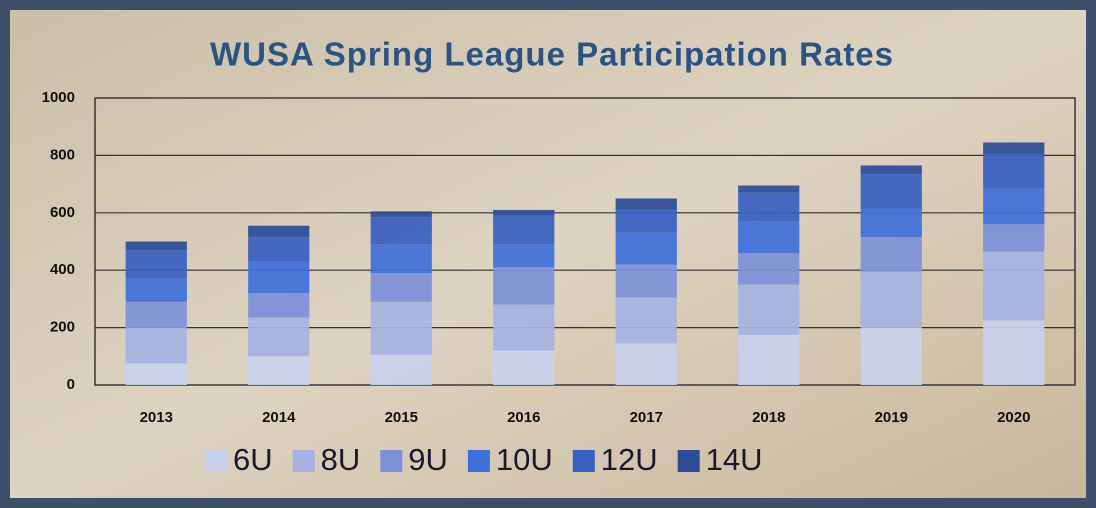 The width and height of the screenshot is (1096, 508). Describe the element at coordinates (1013, 417) in the screenshot. I see `x-tick-label: 2020` at that location.